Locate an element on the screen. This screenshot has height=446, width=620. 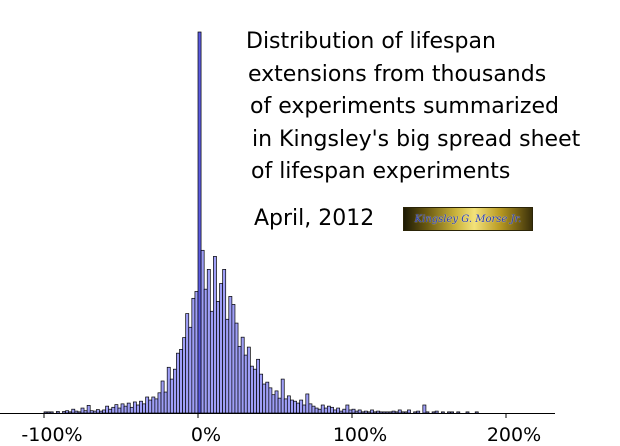
x-tick-label: 200% is located at coordinates (514, 435).